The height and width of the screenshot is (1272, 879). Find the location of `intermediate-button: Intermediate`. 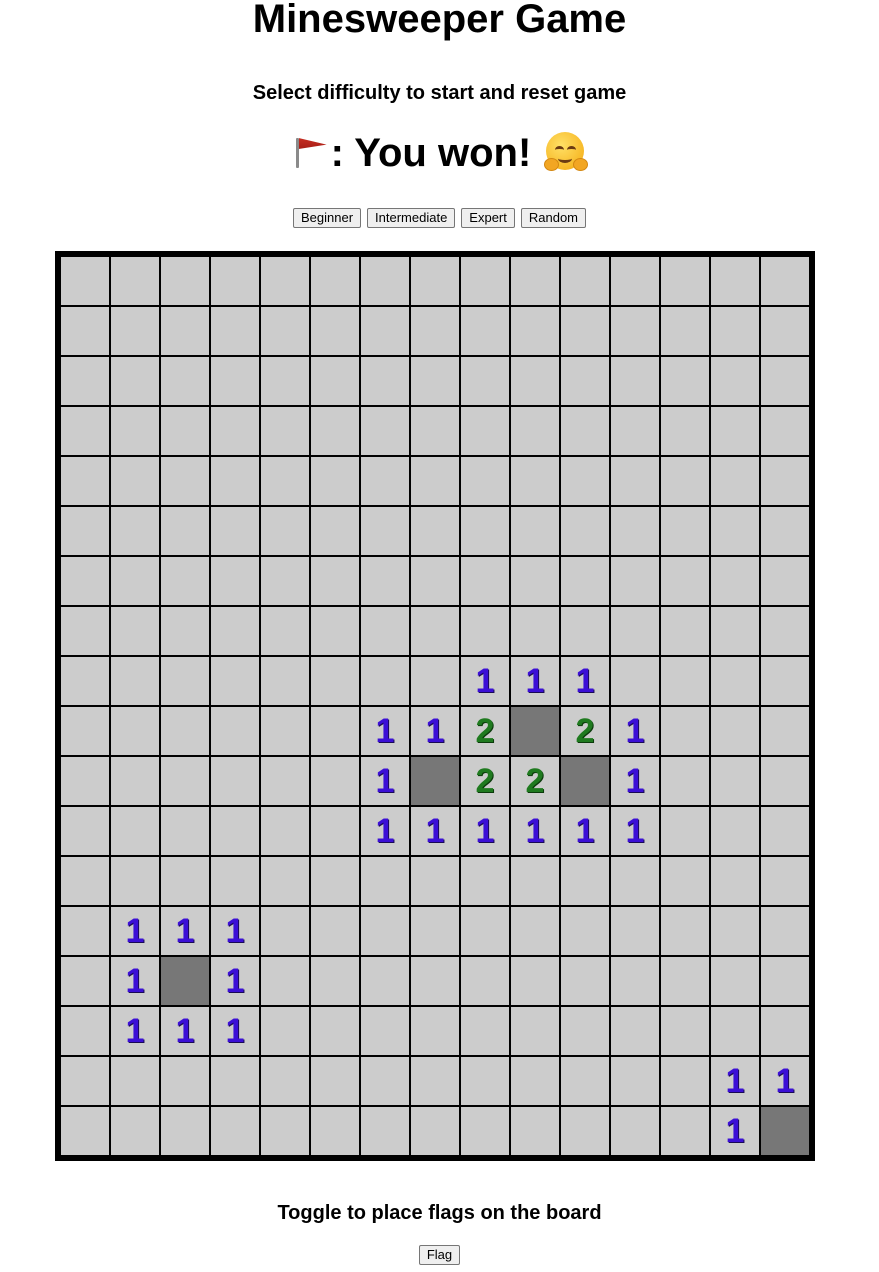

intermediate-button: Intermediate is located at coordinates (411, 218).